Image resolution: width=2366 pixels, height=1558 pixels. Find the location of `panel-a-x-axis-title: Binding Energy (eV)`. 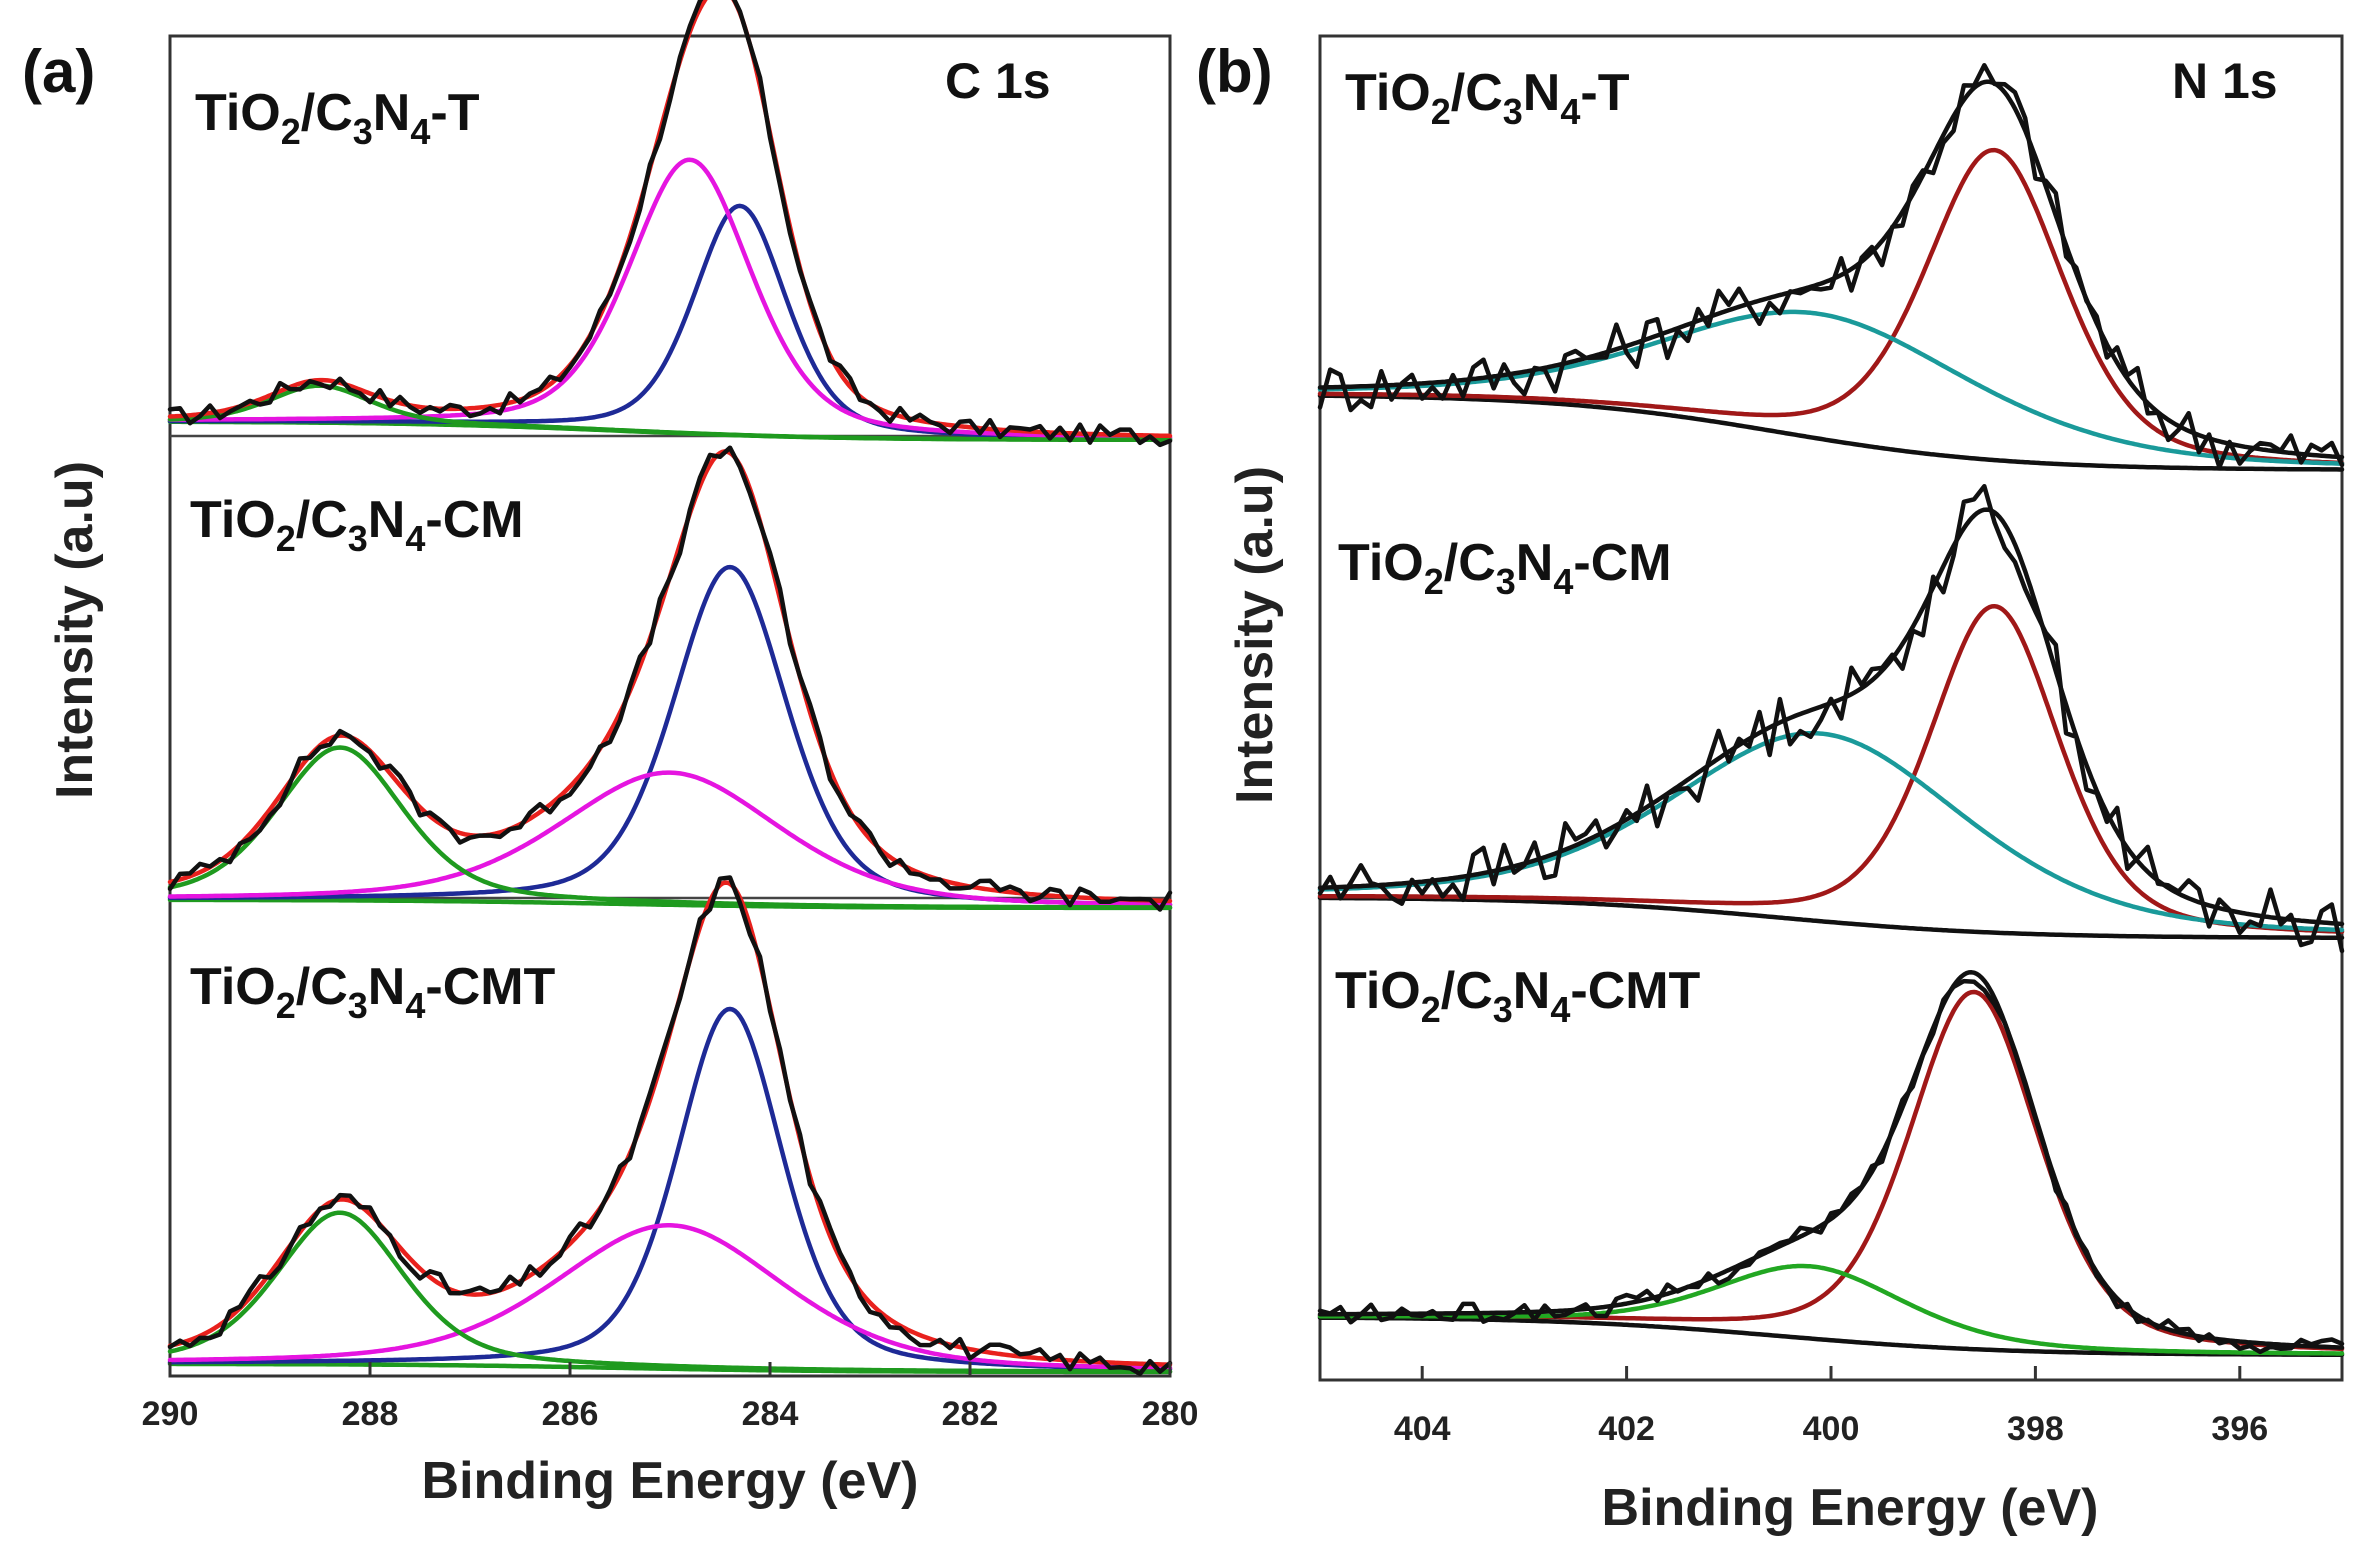

panel-a-x-axis-title: Binding Energy (eV) is located at coordinates (670, 1481).